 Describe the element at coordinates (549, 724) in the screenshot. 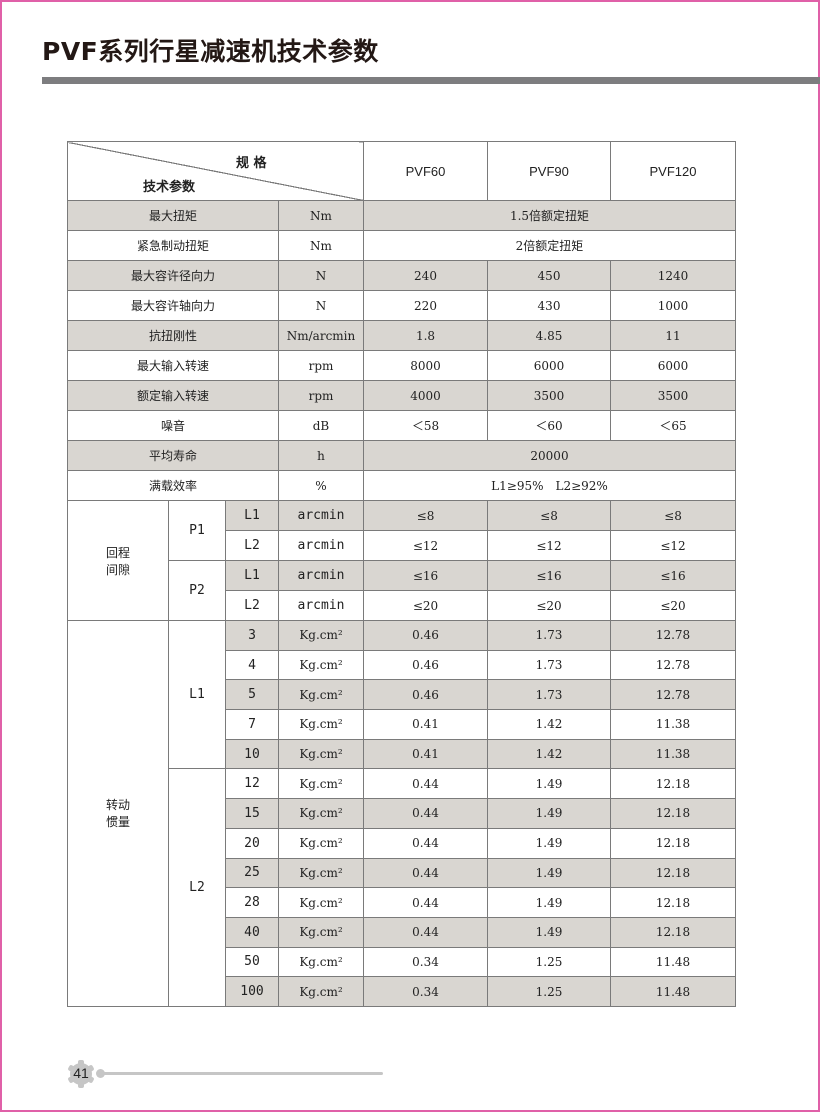

I see `value-cell: 1.42` at that location.